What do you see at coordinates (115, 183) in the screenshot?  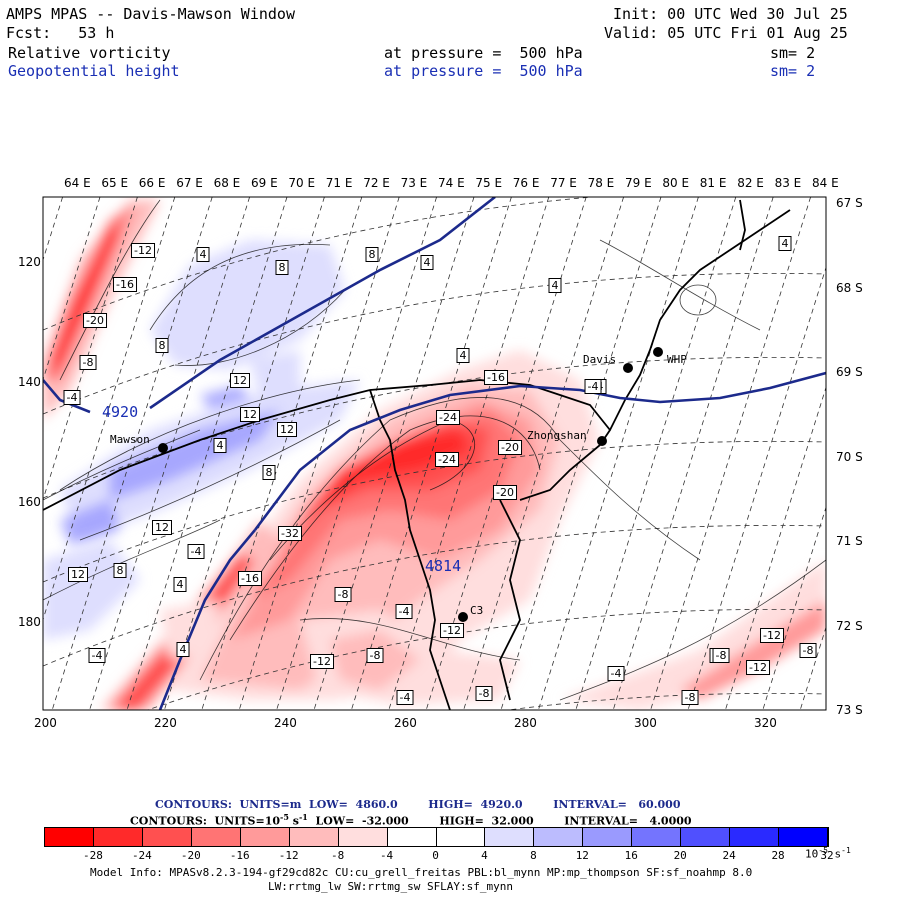 I see `longitude-label: 65 E` at bounding box center [115, 183].